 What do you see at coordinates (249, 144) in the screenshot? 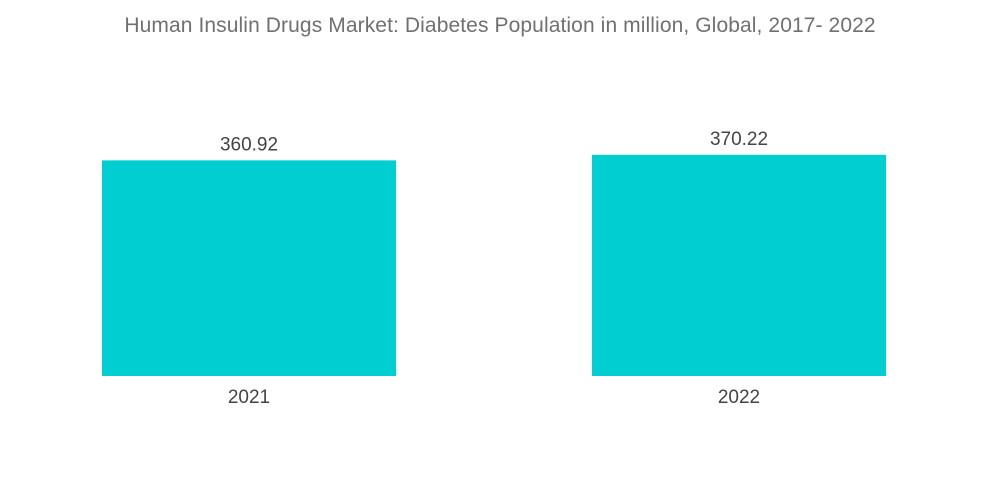
I see `value-label-2021: 360.92` at bounding box center [249, 144].